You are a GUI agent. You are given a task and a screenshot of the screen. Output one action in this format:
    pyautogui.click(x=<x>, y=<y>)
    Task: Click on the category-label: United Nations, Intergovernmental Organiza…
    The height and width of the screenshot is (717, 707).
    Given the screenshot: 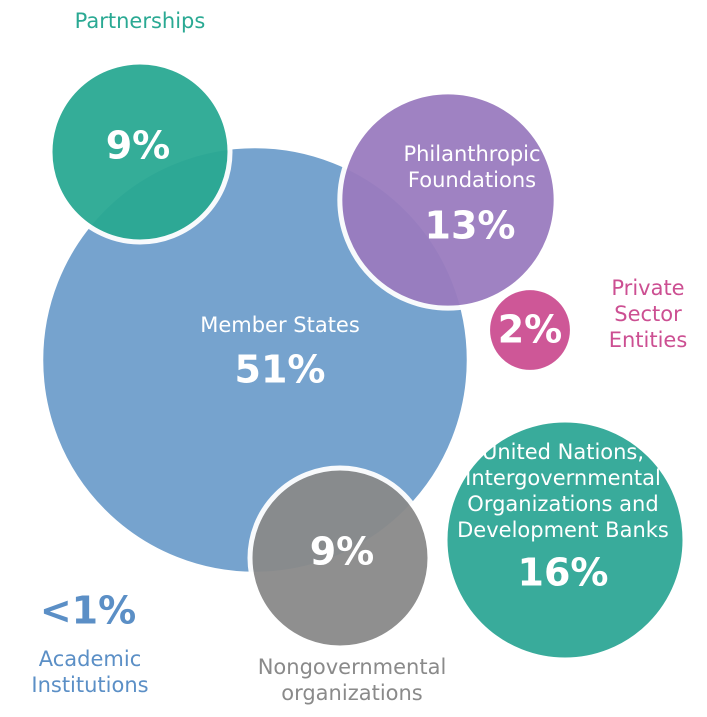 What is the action you would take?
    pyautogui.click(x=563, y=491)
    